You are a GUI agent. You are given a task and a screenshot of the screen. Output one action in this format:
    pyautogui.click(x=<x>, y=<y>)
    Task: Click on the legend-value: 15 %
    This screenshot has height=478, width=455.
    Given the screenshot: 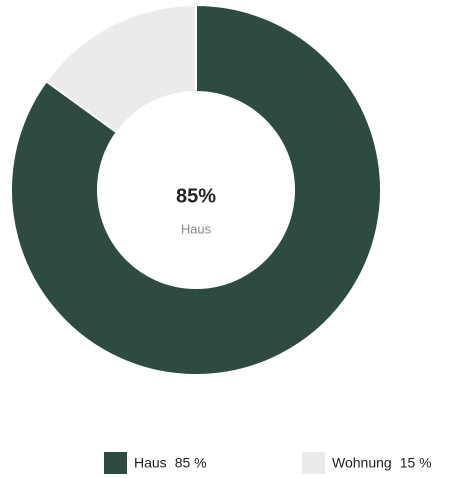 What is the action you would take?
    pyautogui.click(x=416, y=463)
    